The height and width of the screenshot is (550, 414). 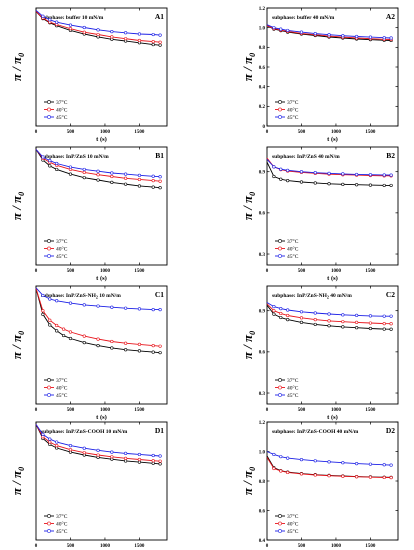 What do you see at coordinates (159, 155) in the screenshot?
I see `panel-tag: B1` at bounding box center [159, 155].